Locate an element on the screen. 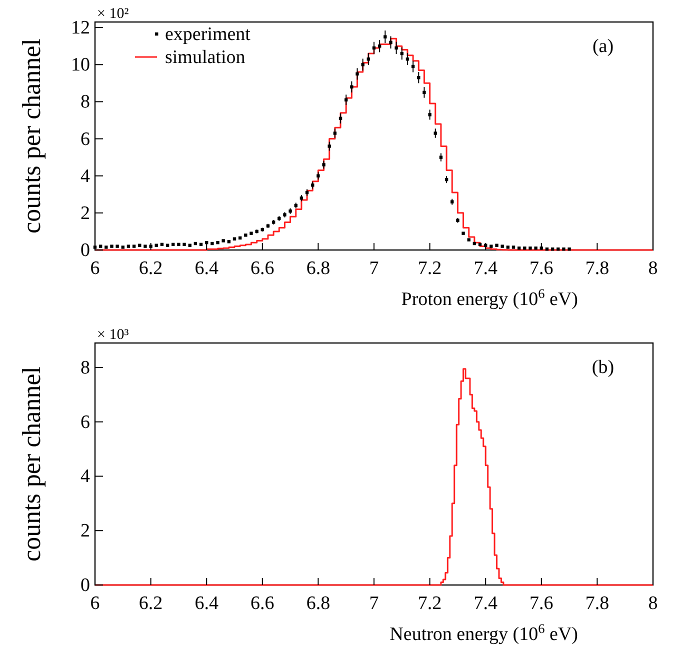 The height and width of the screenshot is (652, 674). annotation: × 10³ is located at coordinates (113, 335).